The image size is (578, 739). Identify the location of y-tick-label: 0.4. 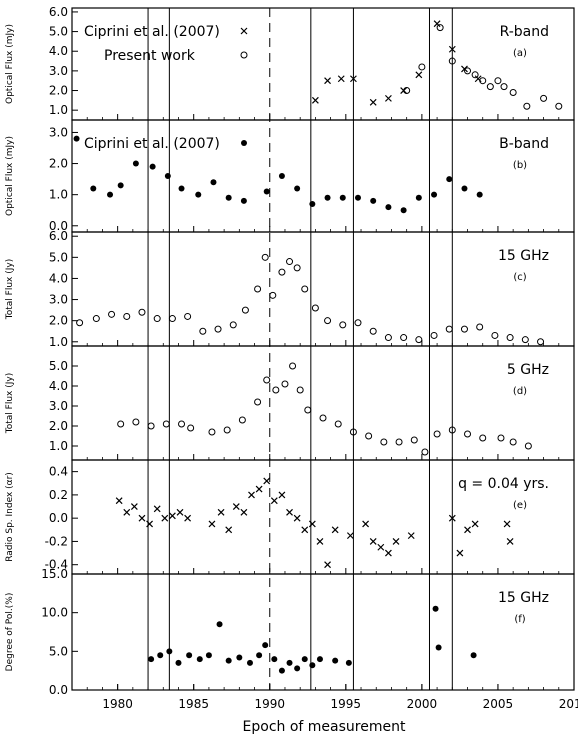
(58, 472).